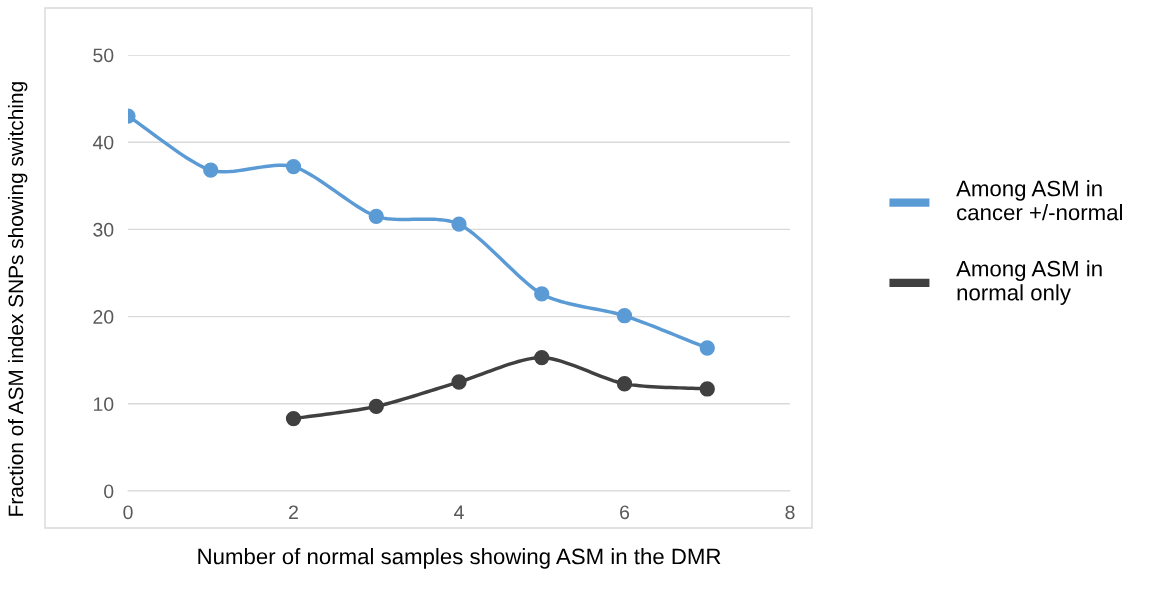 The image size is (1174, 598). I want to click on x-tick-label: 6, so click(625, 512).